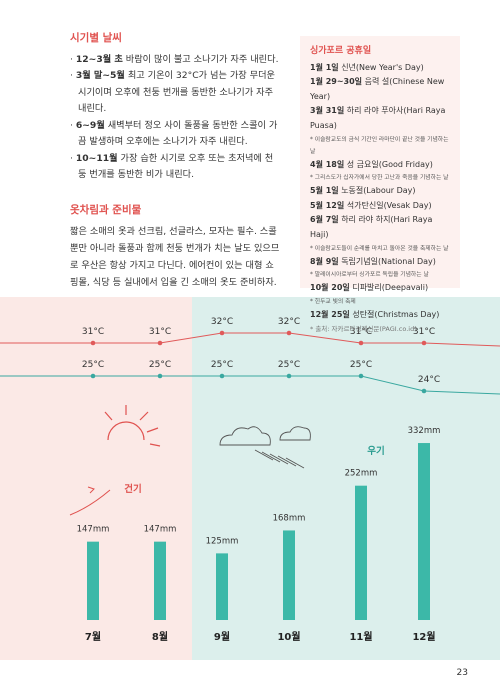 The width and height of the screenshot is (500, 700). Describe the element at coordinates (176, 166) in the screenshot. I see `bullet-text: 가장 습한 시기로 오후 또는 초저녁에 천둥 번개를 동반한 비가 내린다.` at that location.